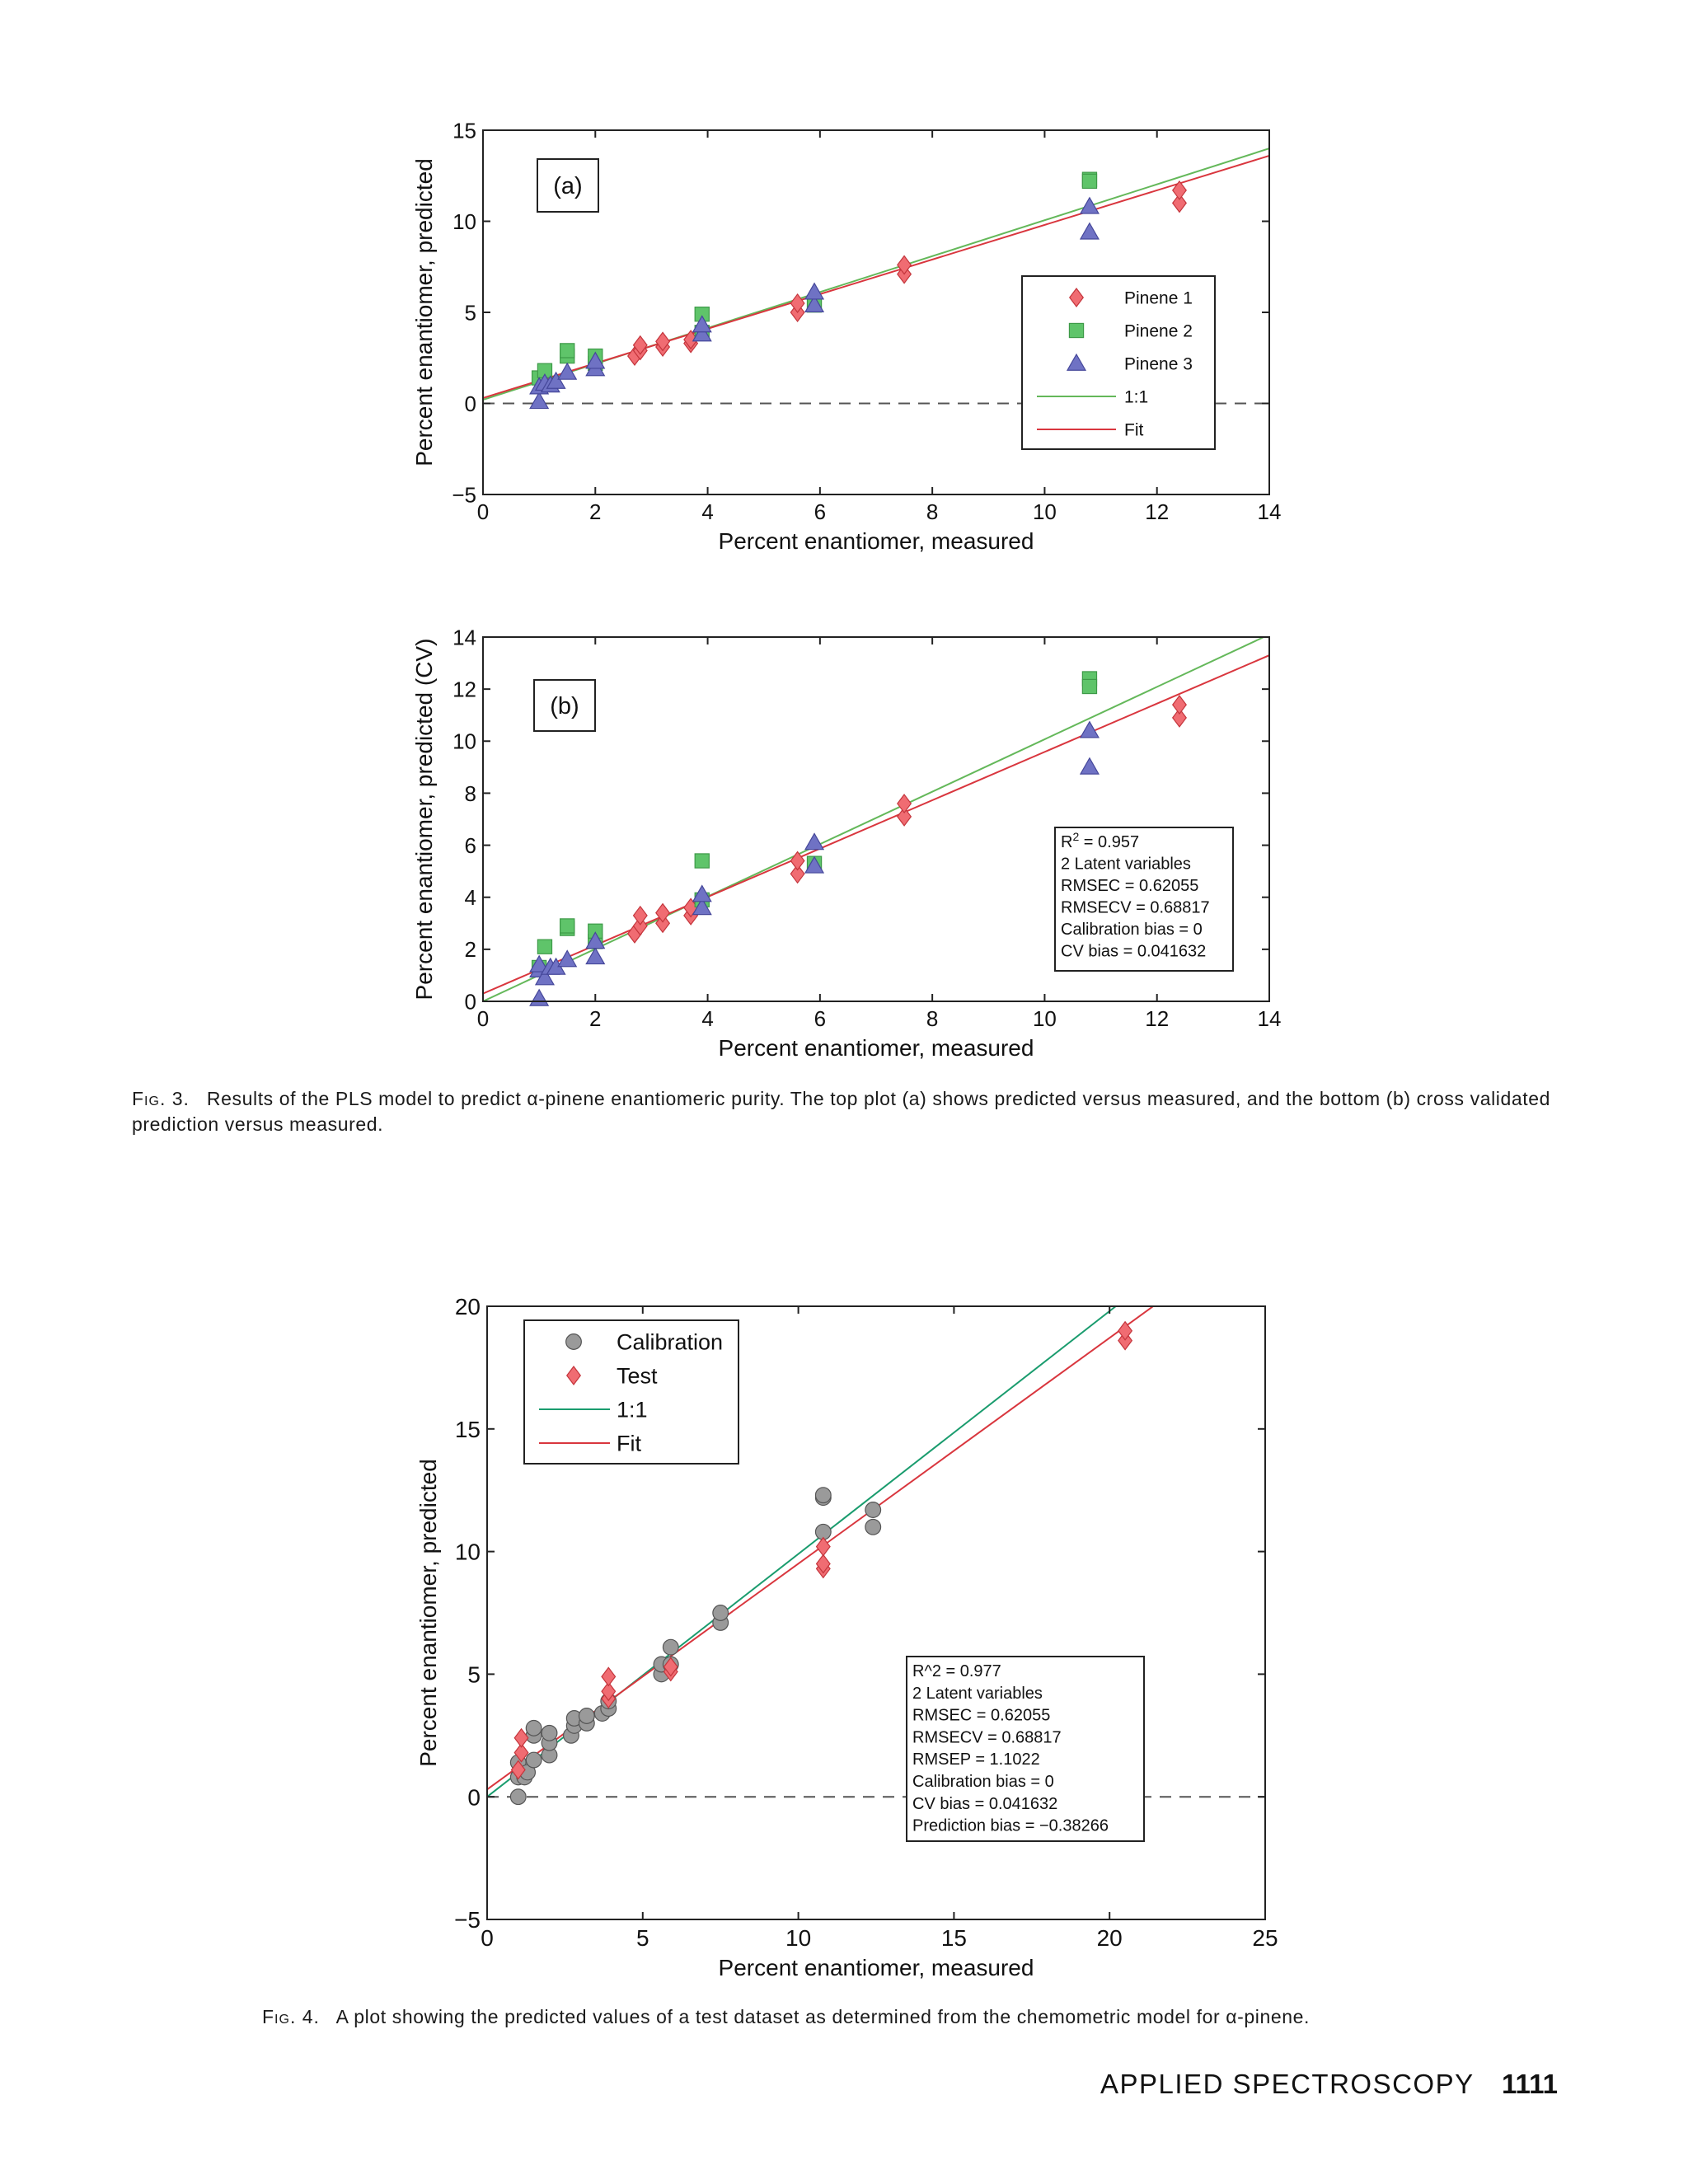 The height and width of the screenshot is (2184, 1688). What do you see at coordinates (474, 1674) in the screenshot?
I see `fig4-ytick-label: 5` at bounding box center [474, 1674].